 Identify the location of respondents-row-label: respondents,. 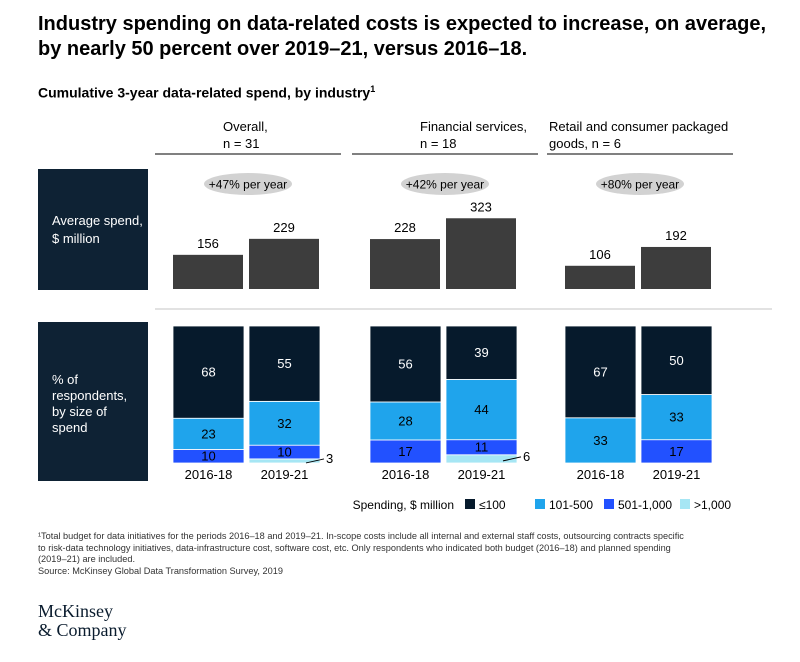
(89, 395).